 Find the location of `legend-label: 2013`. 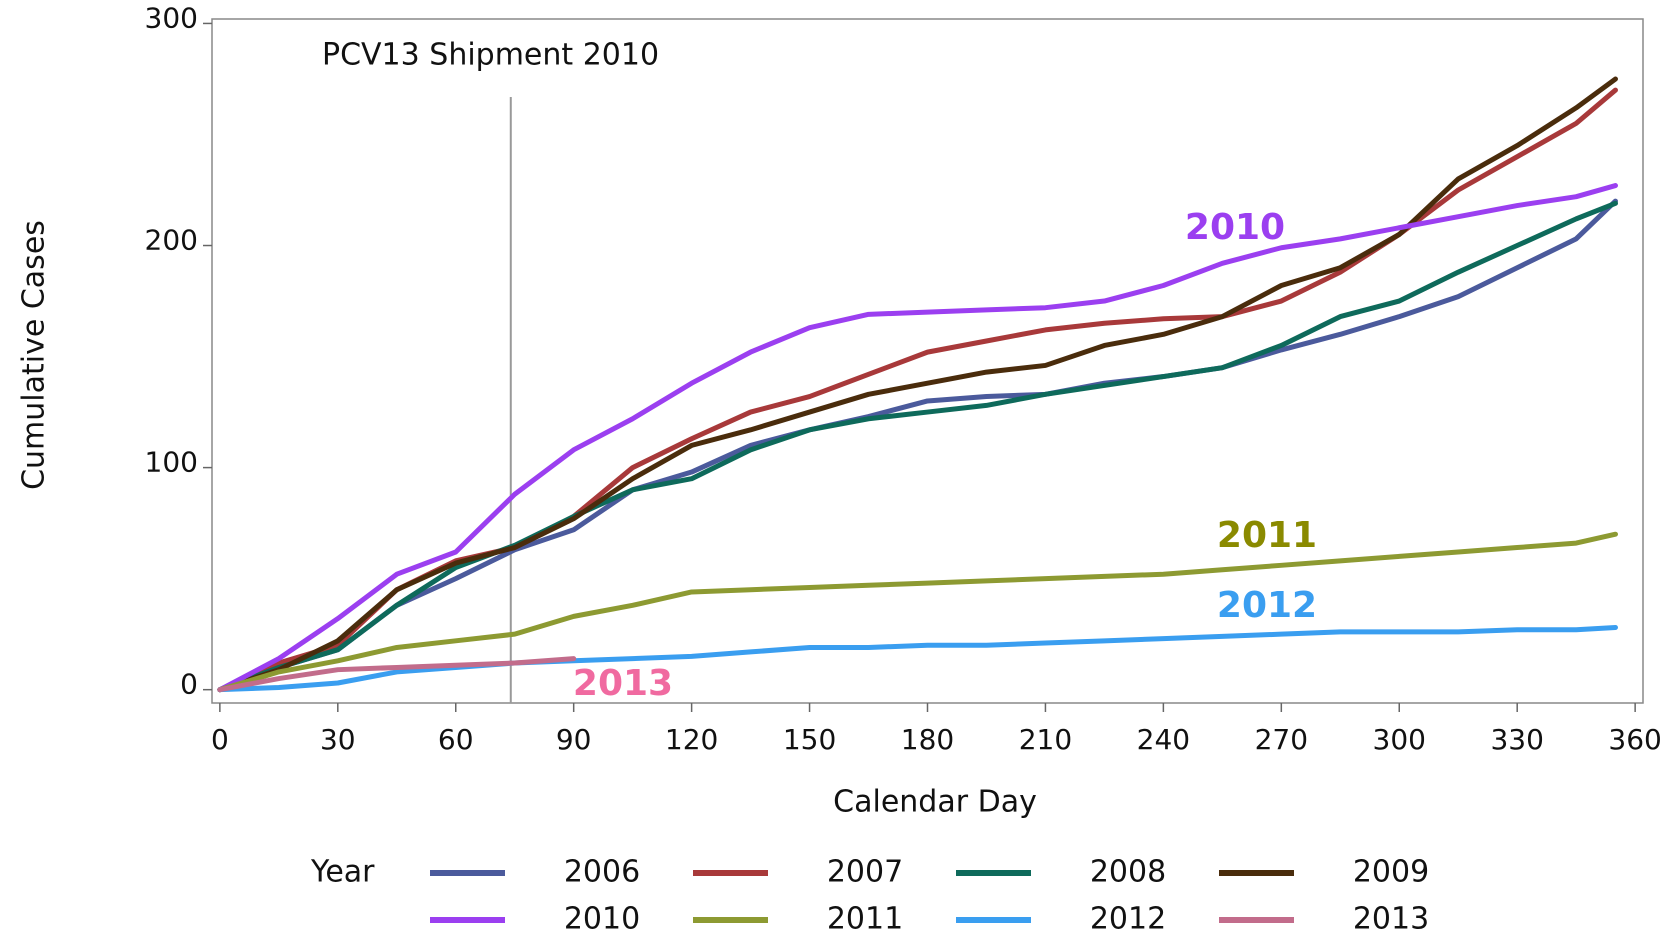

legend-label: 2013 is located at coordinates (1391, 919).